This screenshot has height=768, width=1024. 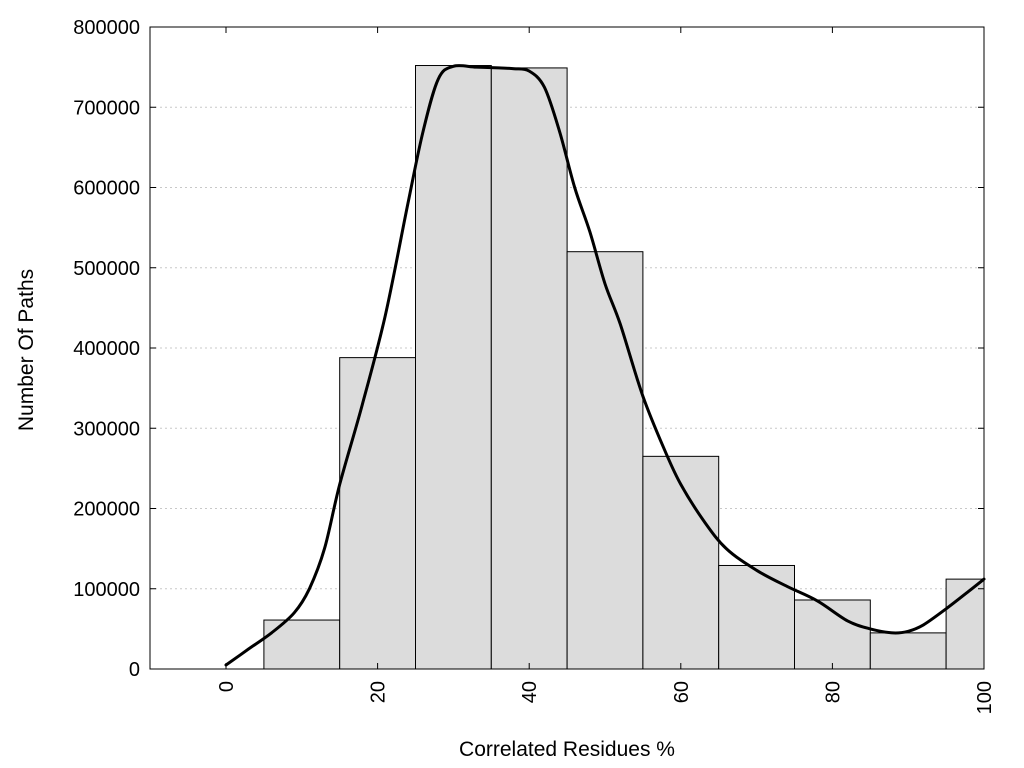 What do you see at coordinates (134, 670) in the screenshot?
I see `y-tick-label: 0` at bounding box center [134, 670].